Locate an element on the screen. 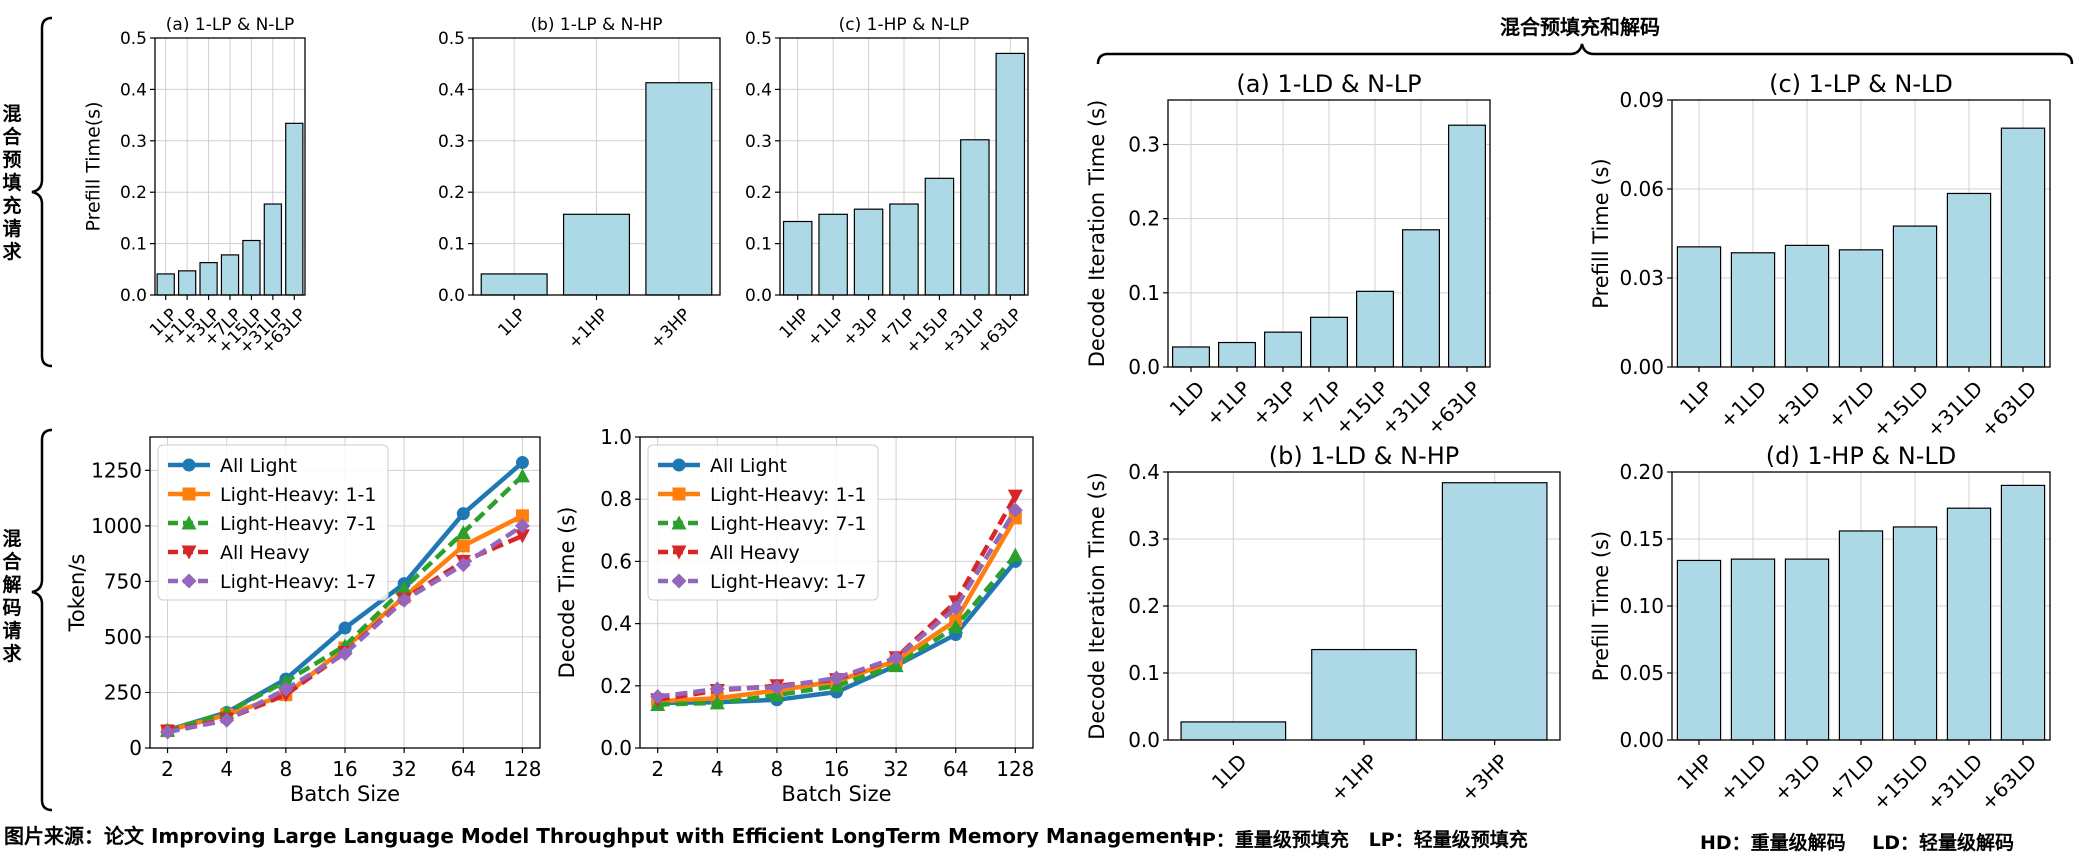  chart-title: (b) 1-LP & N-HP is located at coordinates (596, 25).